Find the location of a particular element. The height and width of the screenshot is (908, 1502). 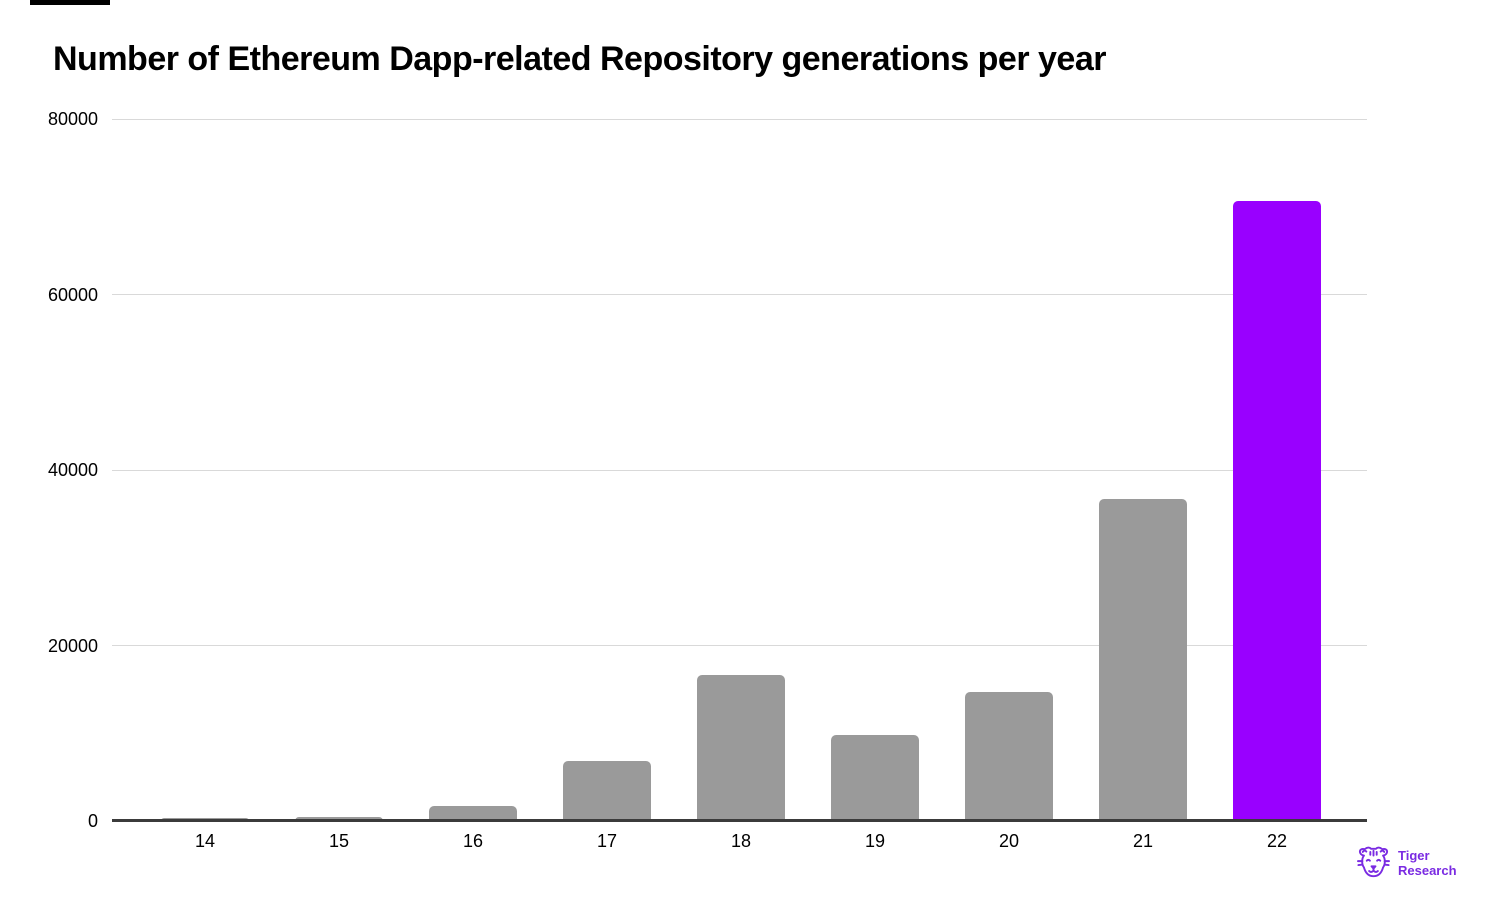

x-tick-label-22: 22 is located at coordinates (1277, 841).